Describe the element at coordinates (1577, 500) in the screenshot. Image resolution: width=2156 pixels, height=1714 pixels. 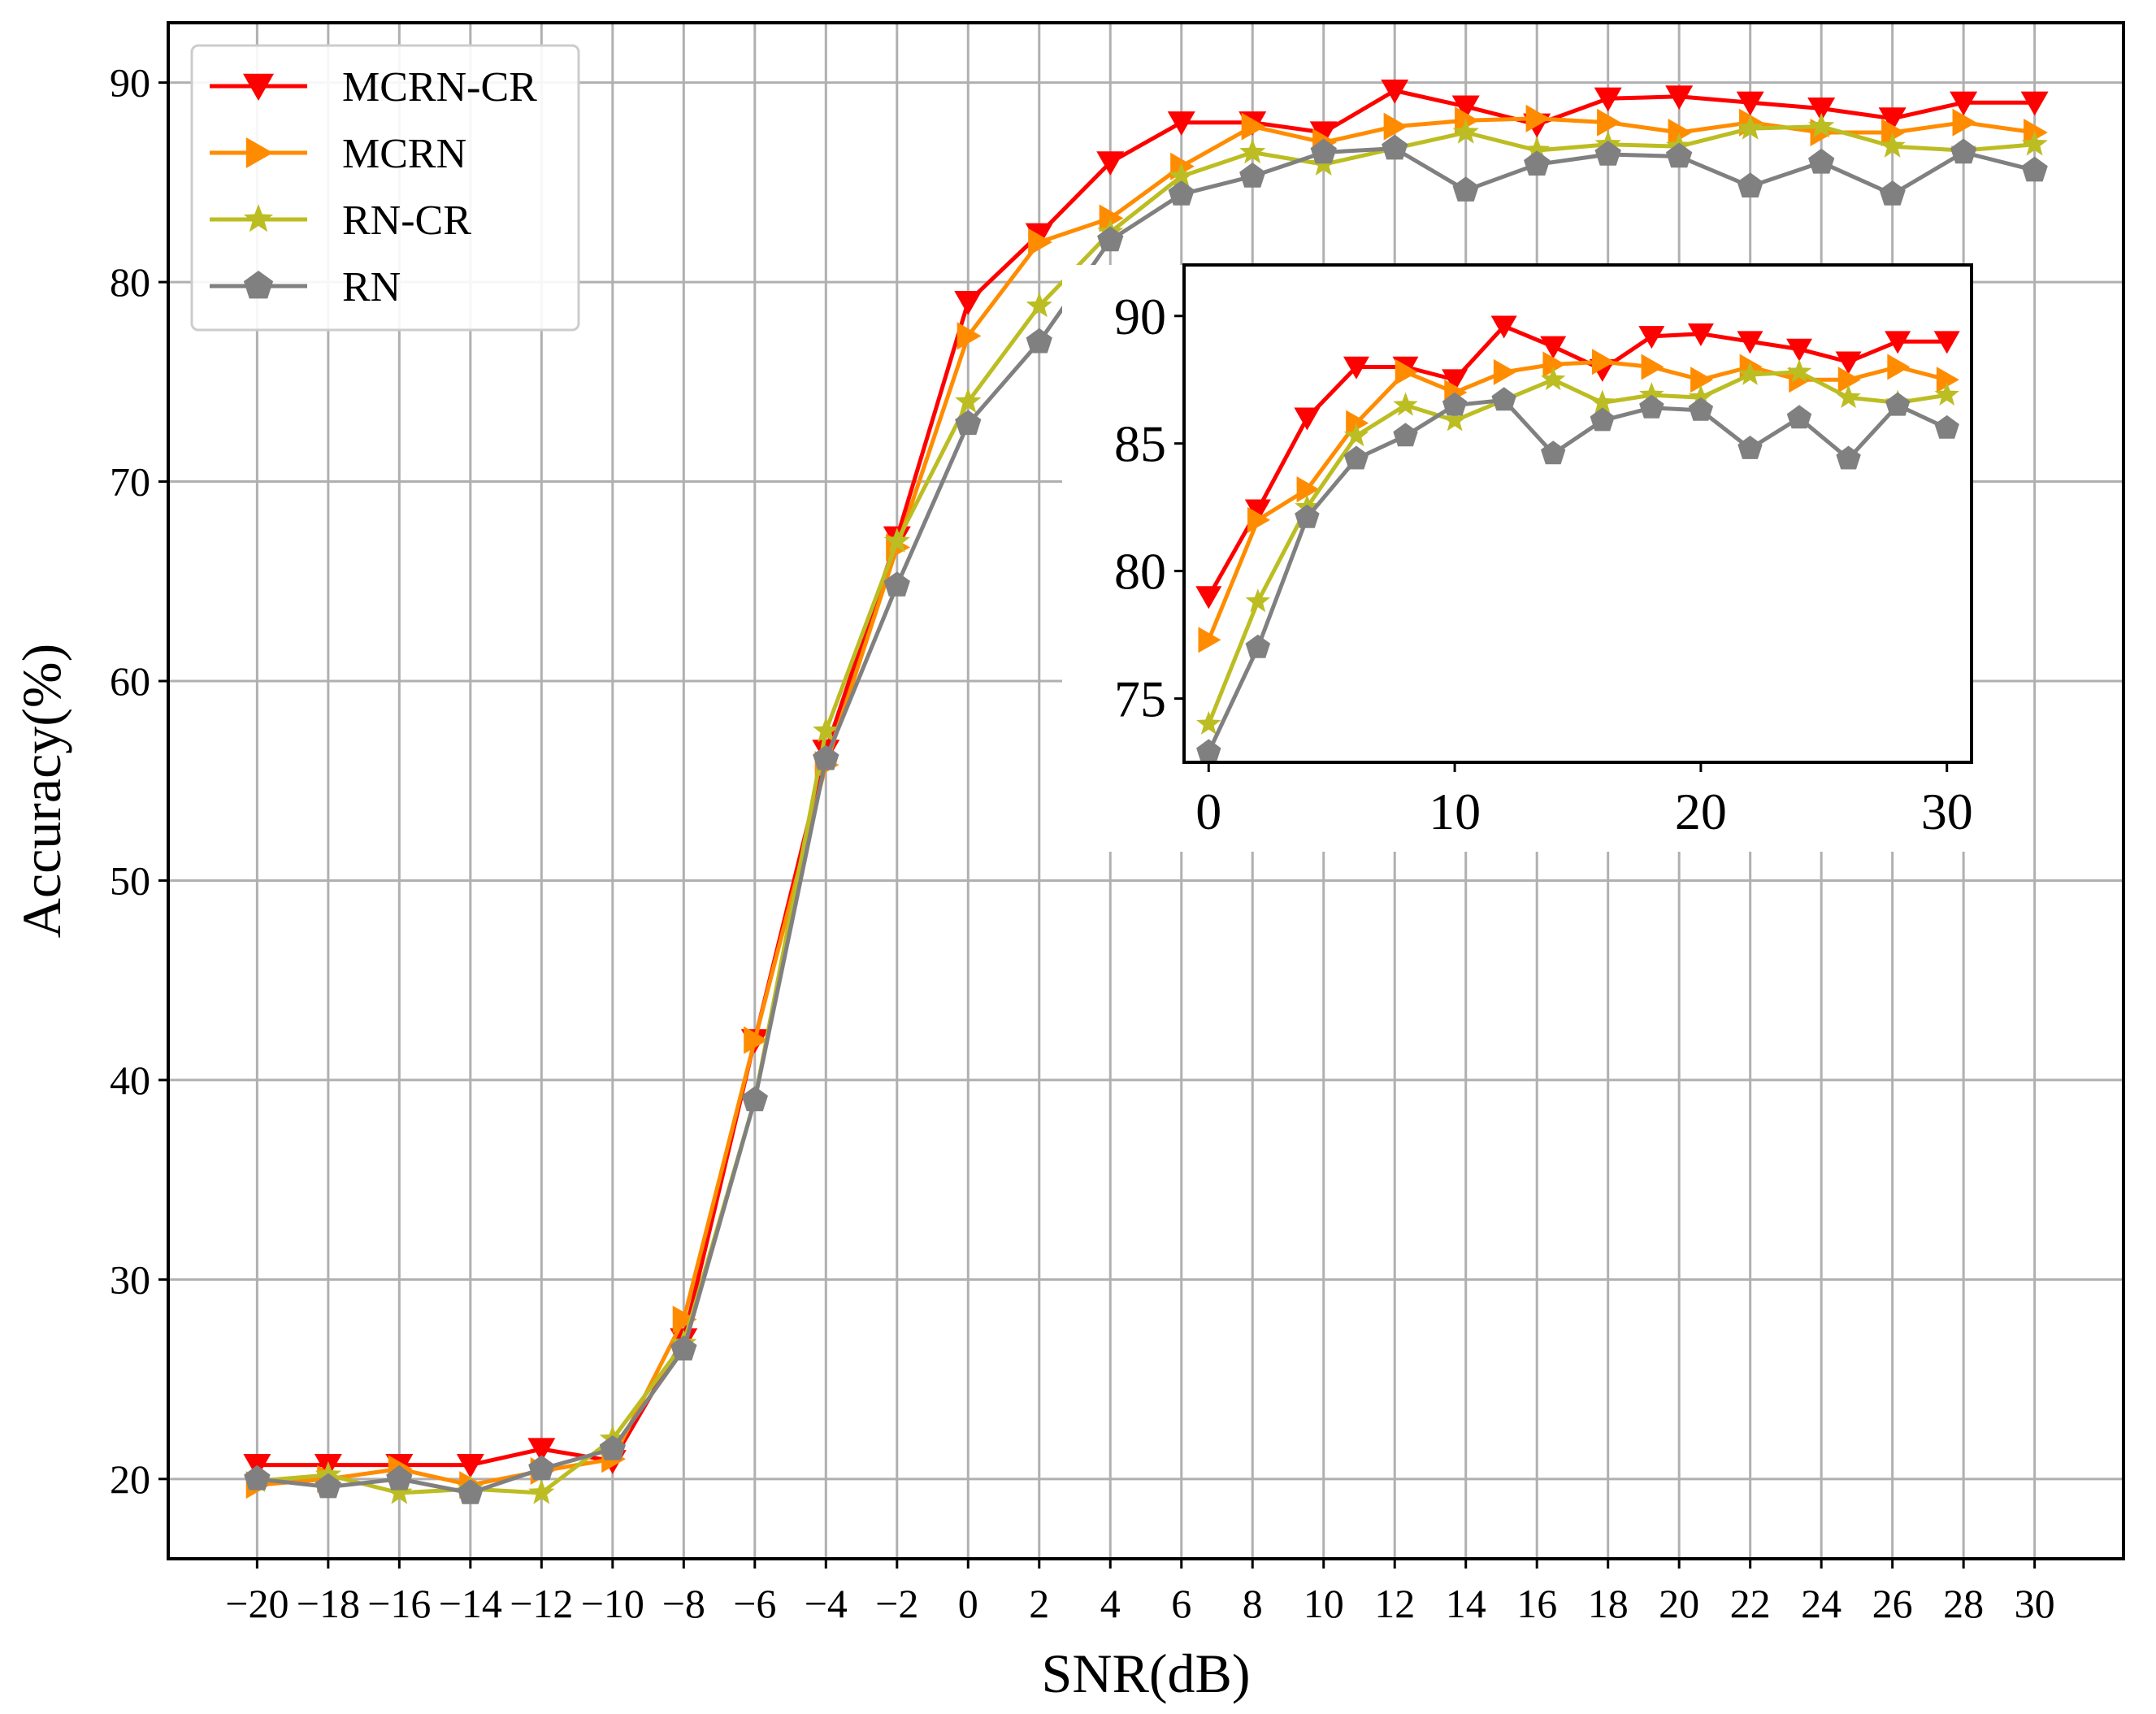
I see `inset-line-mcrn` at that location.